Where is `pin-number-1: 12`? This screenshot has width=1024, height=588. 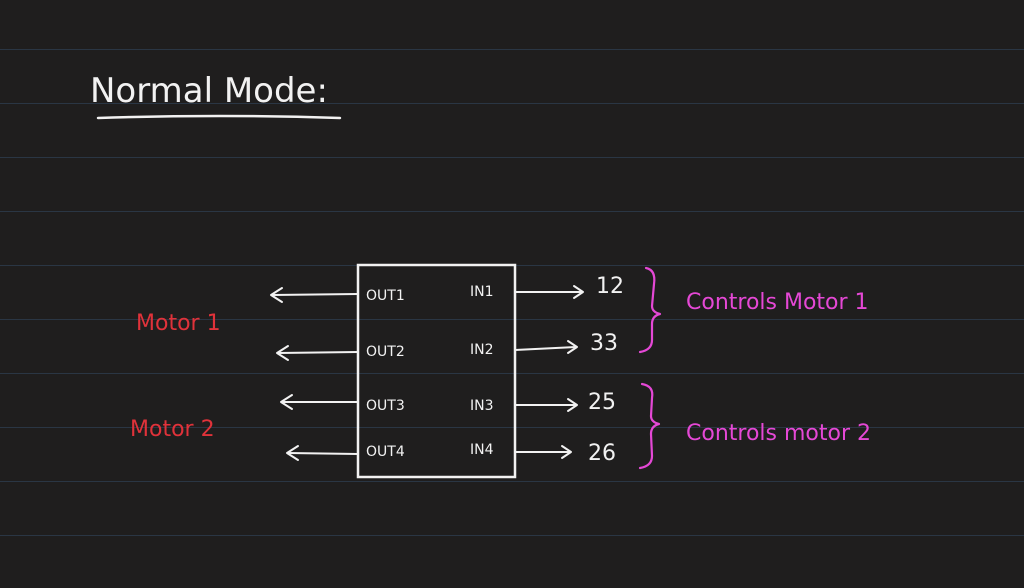
pin-number-1: 12 is located at coordinates (610, 286).